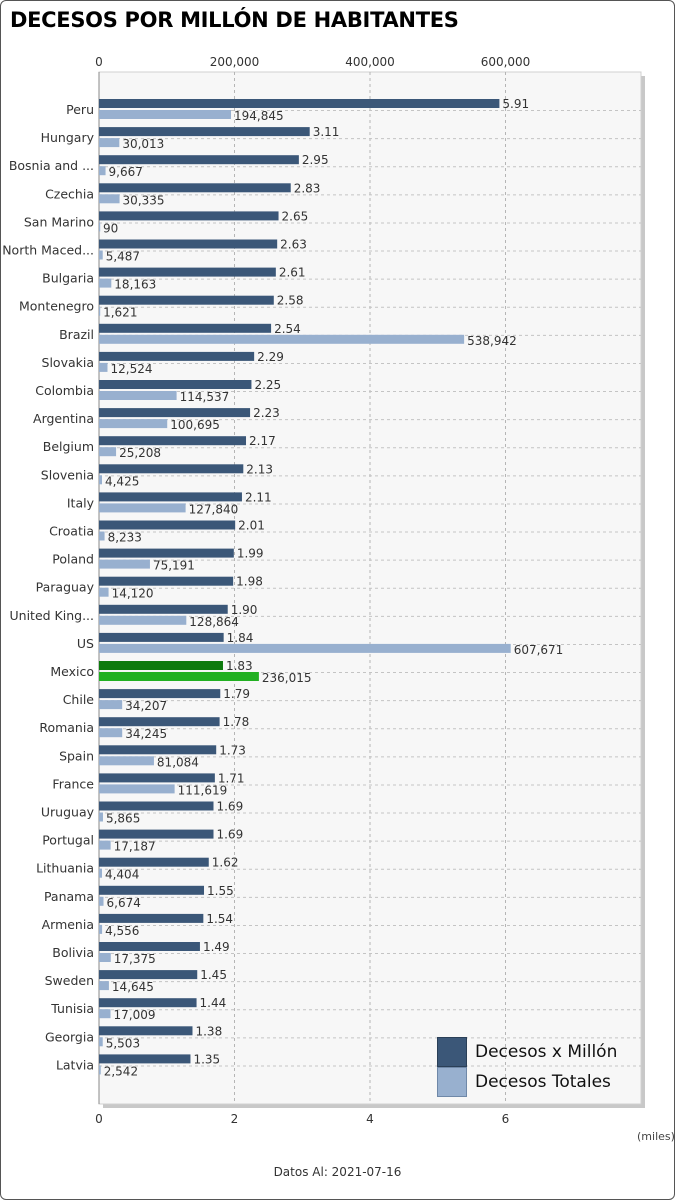 Image resolution: width=675 pixels, height=1200 pixels. I want to click on top-axis-tick-label: 400,000, so click(370, 62).